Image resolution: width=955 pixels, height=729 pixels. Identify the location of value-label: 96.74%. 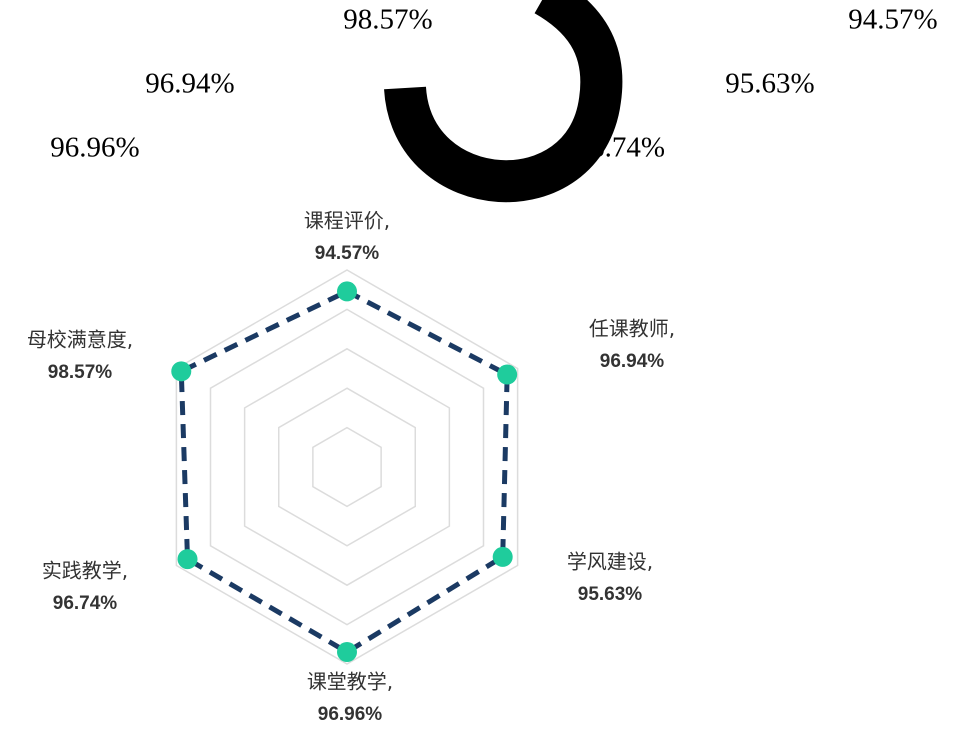
(85, 603).